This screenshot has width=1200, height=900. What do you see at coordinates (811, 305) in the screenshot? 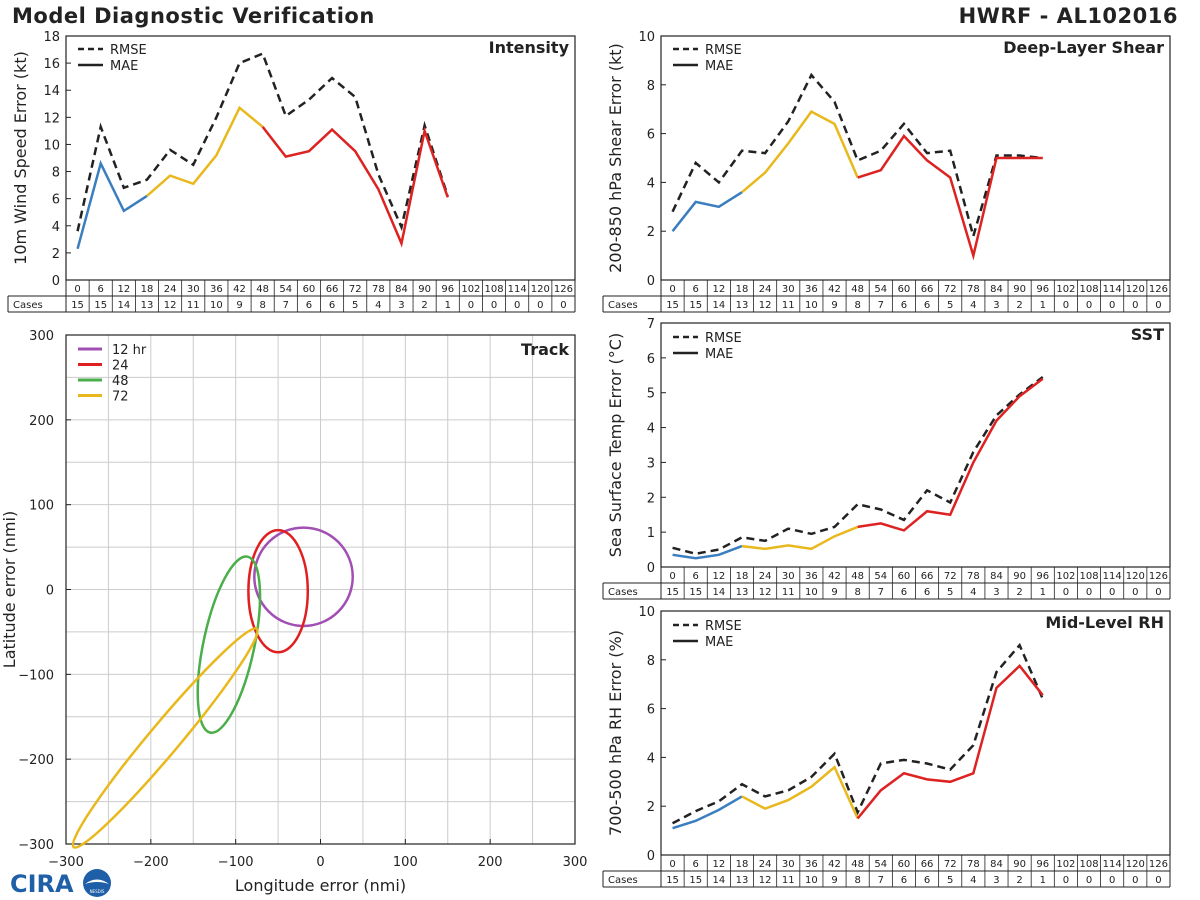
I see `cases-value: 10` at bounding box center [811, 305].